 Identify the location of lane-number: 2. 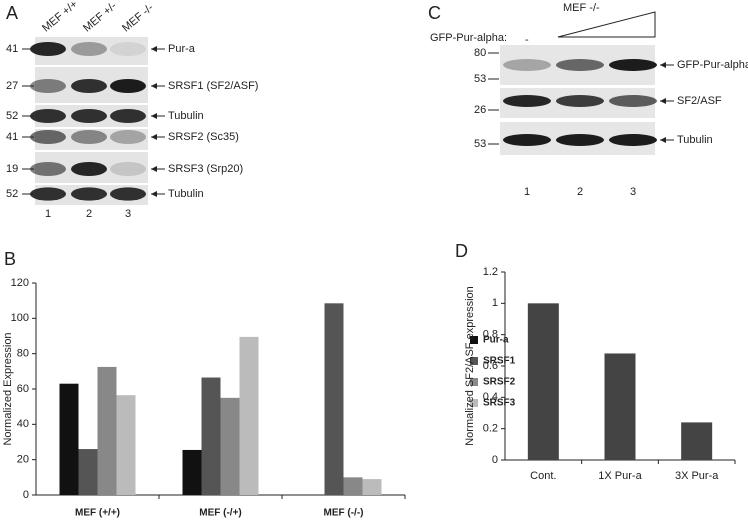
(89, 214).